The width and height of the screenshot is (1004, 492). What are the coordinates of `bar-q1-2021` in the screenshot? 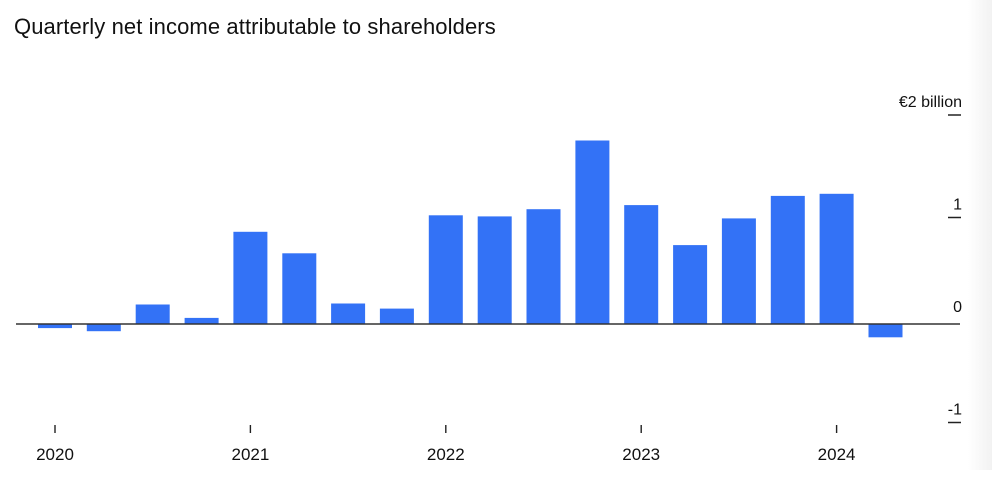 It's located at (250, 278).